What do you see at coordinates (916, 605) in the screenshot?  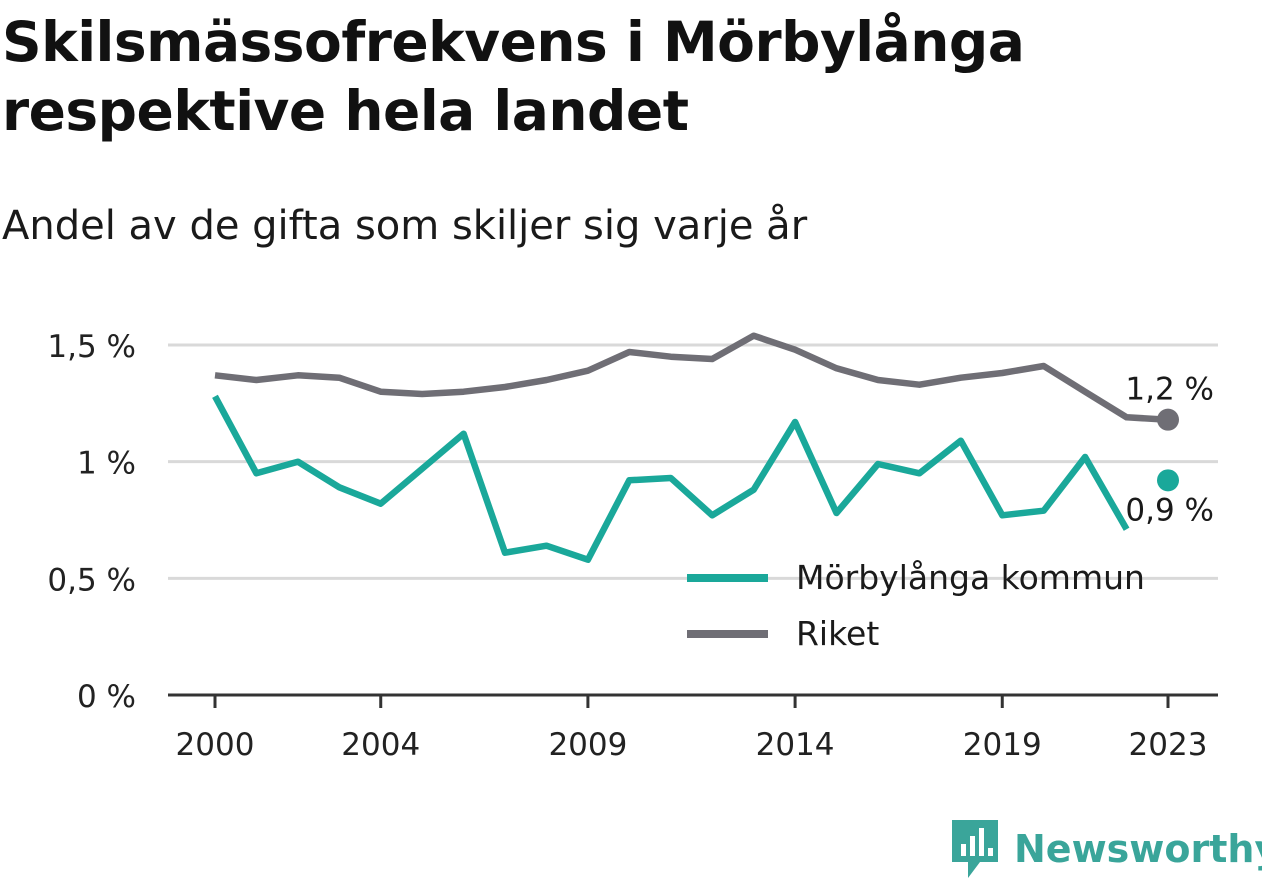 I see `legend: Mörbylånga kommun Riket` at bounding box center [916, 605].